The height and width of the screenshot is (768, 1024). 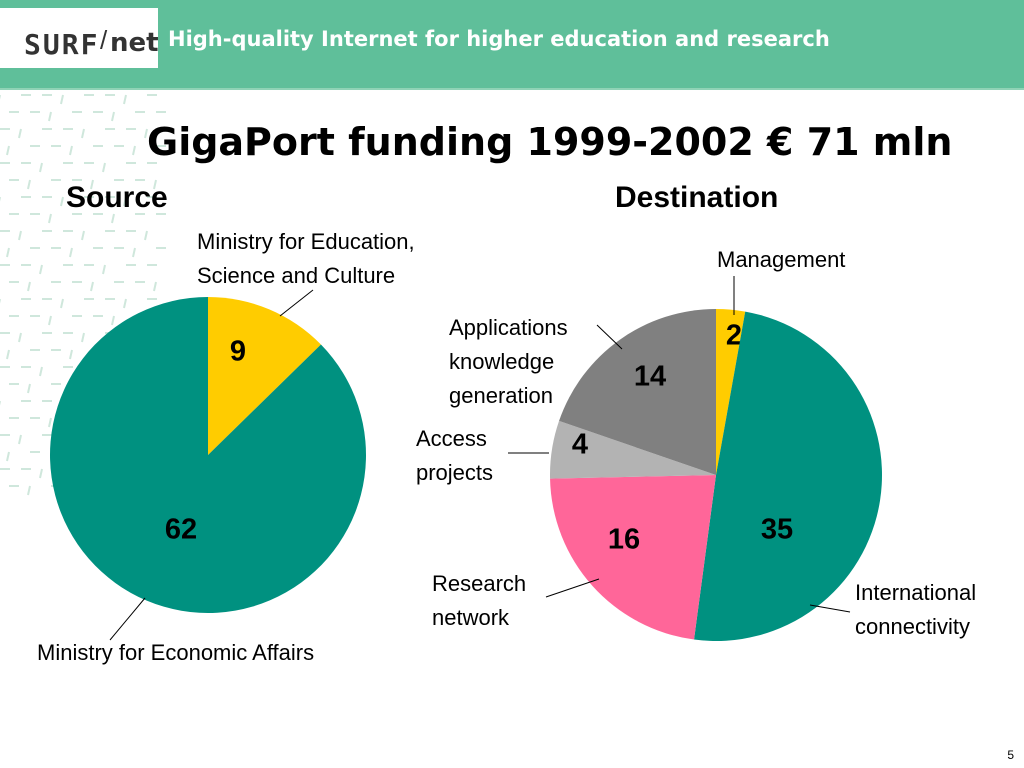 I want to click on slice-label-management: Management, so click(x=781, y=259).